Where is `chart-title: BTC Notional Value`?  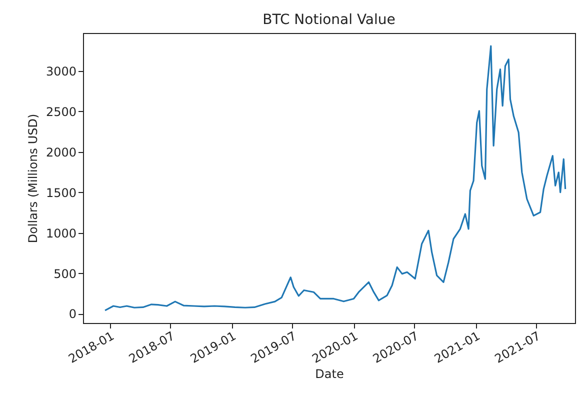
chart-title: BTC Notional Value is located at coordinates (329, 20).